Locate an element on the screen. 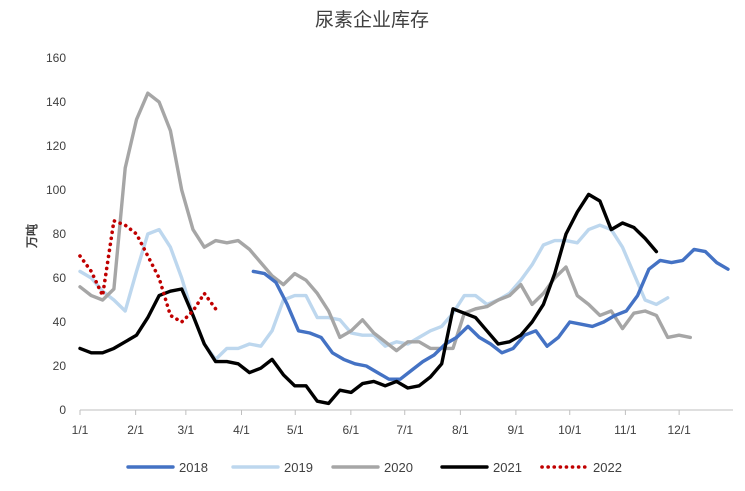  y-tick-label: 60 is located at coordinates (60, 278).